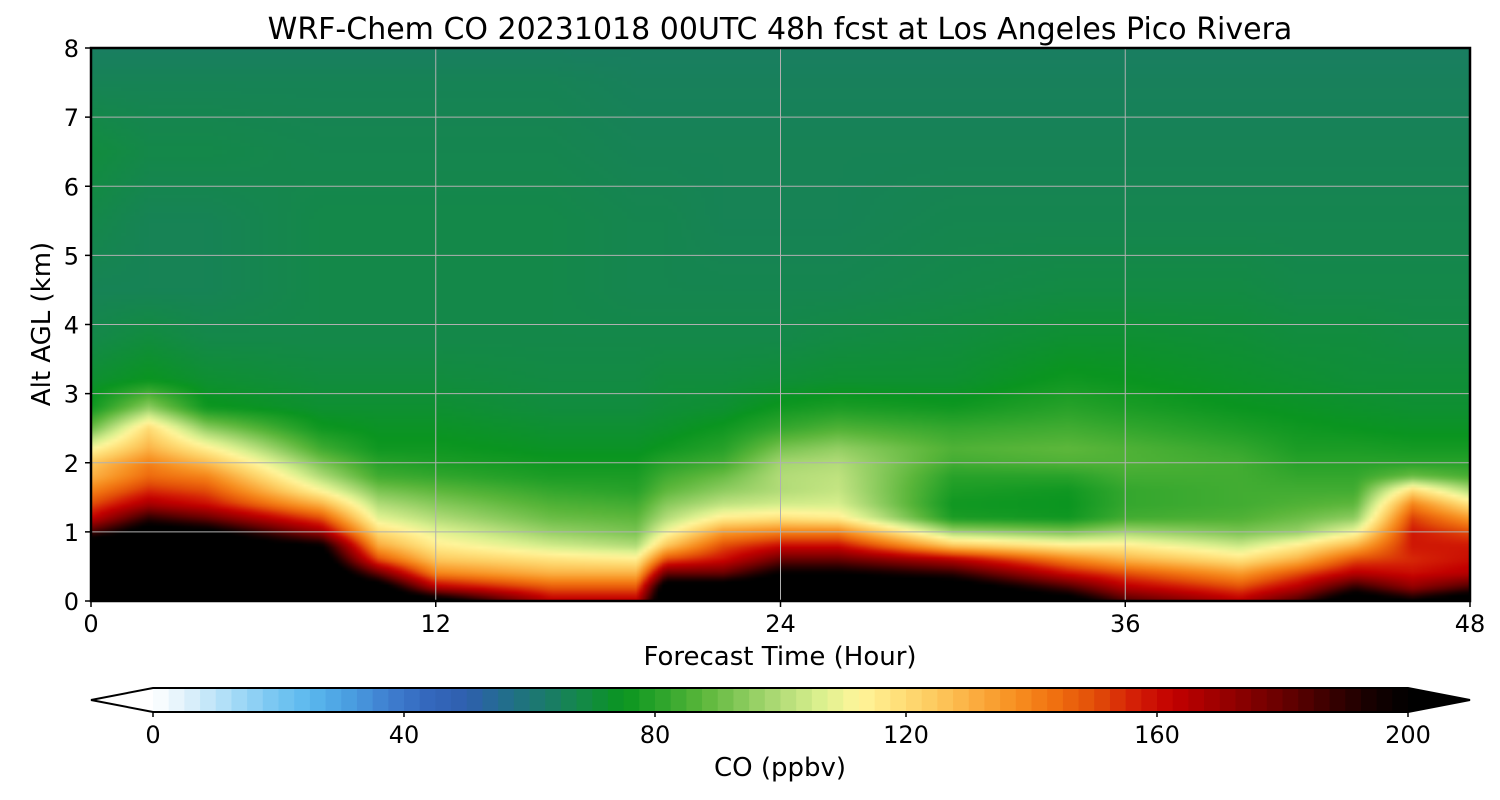 The width and height of the screenshot is (1500, 800). What do you see at coordinates (1157, 735) in the screenshot?
I see `colorbar-tick-label: 160` at bounding box center [1157, 735].